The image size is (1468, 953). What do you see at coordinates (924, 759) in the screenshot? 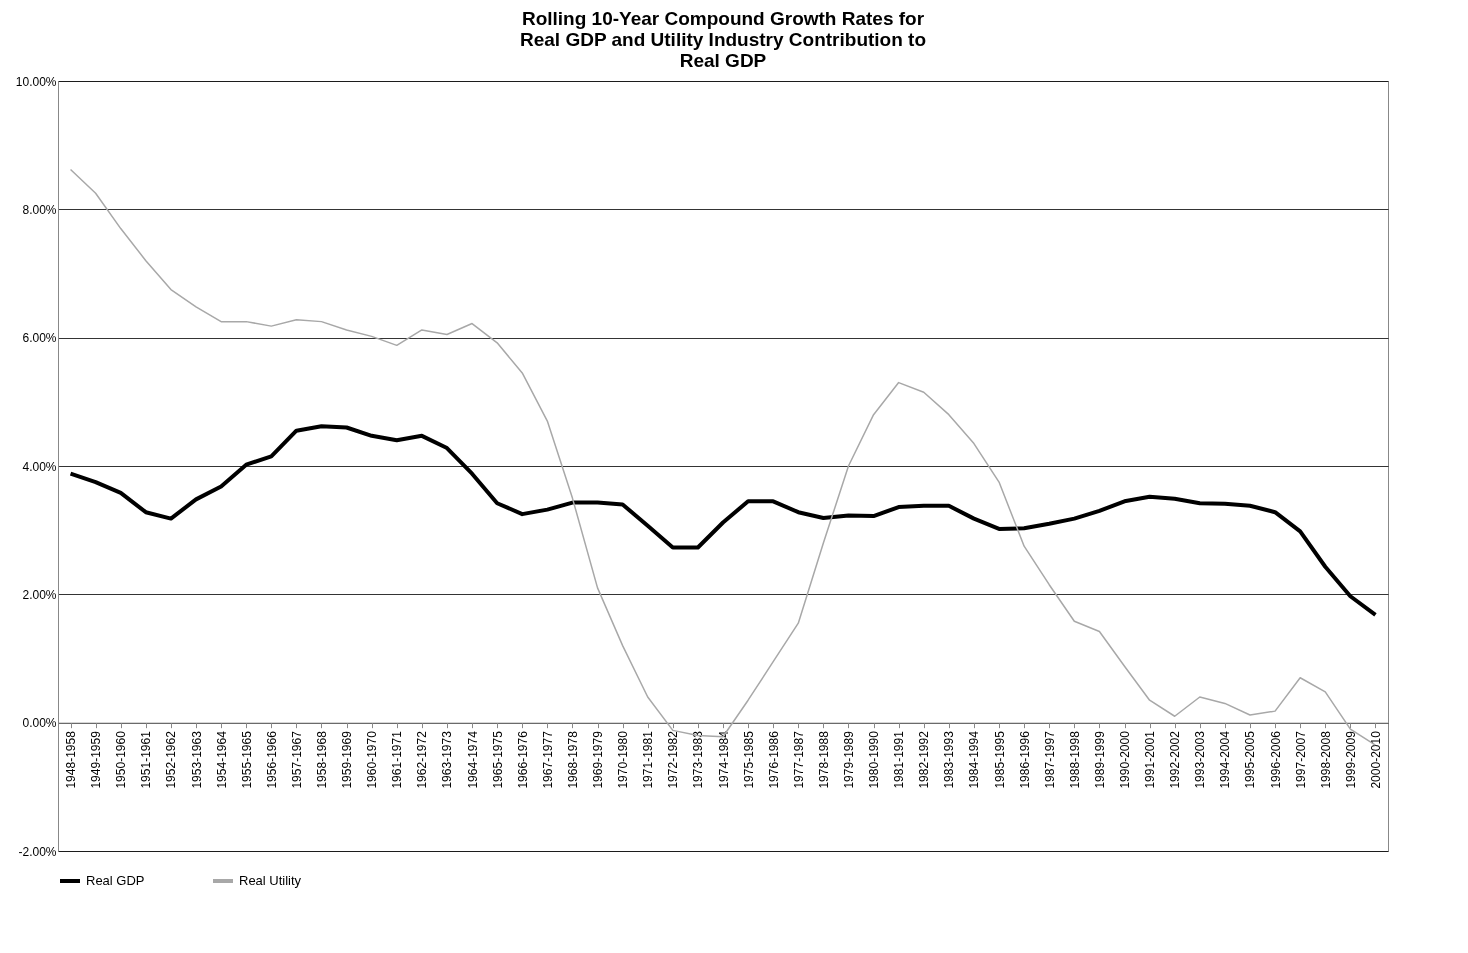
I see `x-tick-label: 1982-1992` at bounding box center [924, 759].